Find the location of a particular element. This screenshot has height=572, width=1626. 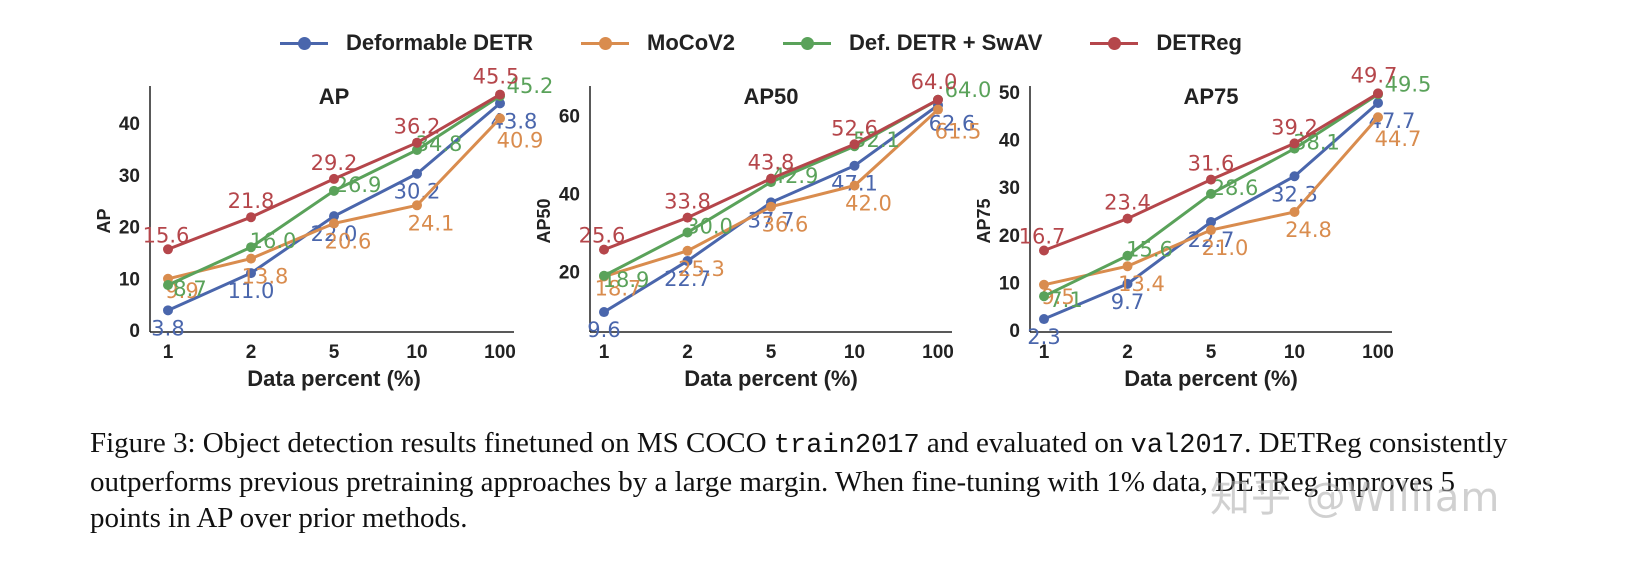

data-label: 49.7 is located at coordinates (1374, 75).